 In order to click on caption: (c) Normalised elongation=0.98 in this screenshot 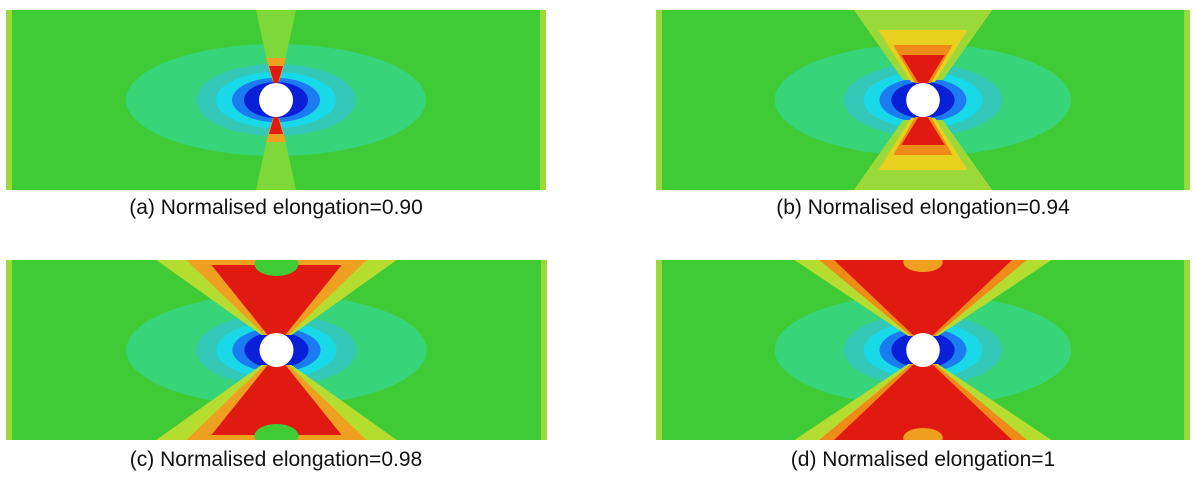, I will do `click(276, 459)`.